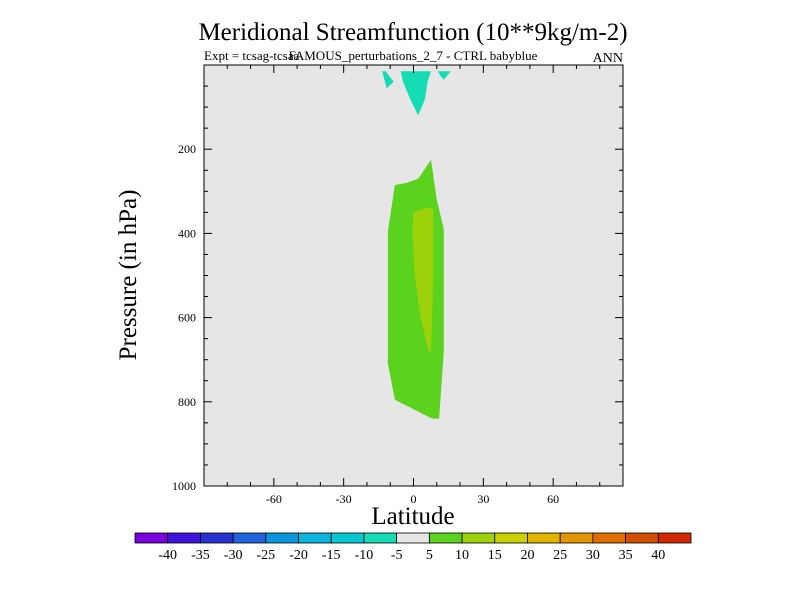  Describe the element at coordinates (413, 55) in the screenshot. I see `subtitle-center: FAMOUS_perturbations_2_7 - CTRL babyblue` at that location.